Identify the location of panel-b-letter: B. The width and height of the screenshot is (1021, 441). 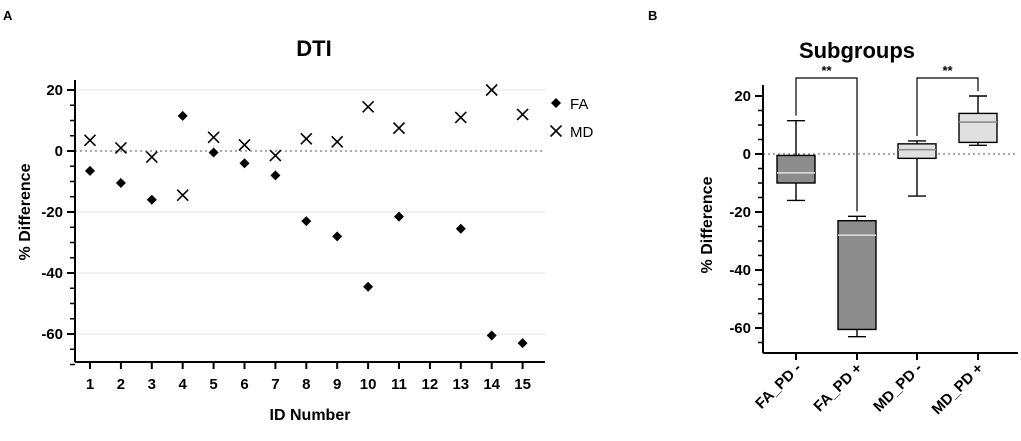
(652, 15).